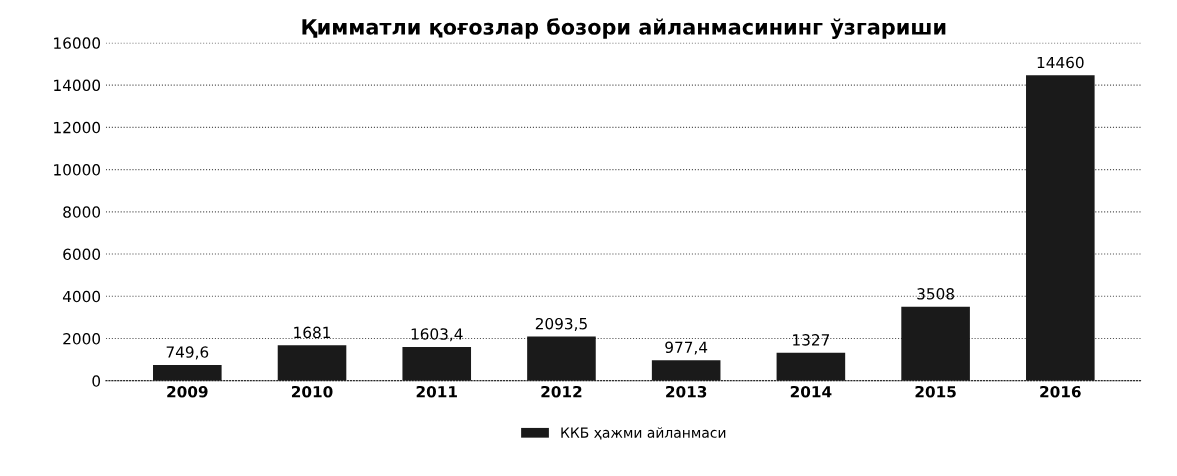 This screenshot has width=1177, height=476. Describe the element at coordinates (312, 332) in the screenshot. I see `data-label: 1681` at that location.